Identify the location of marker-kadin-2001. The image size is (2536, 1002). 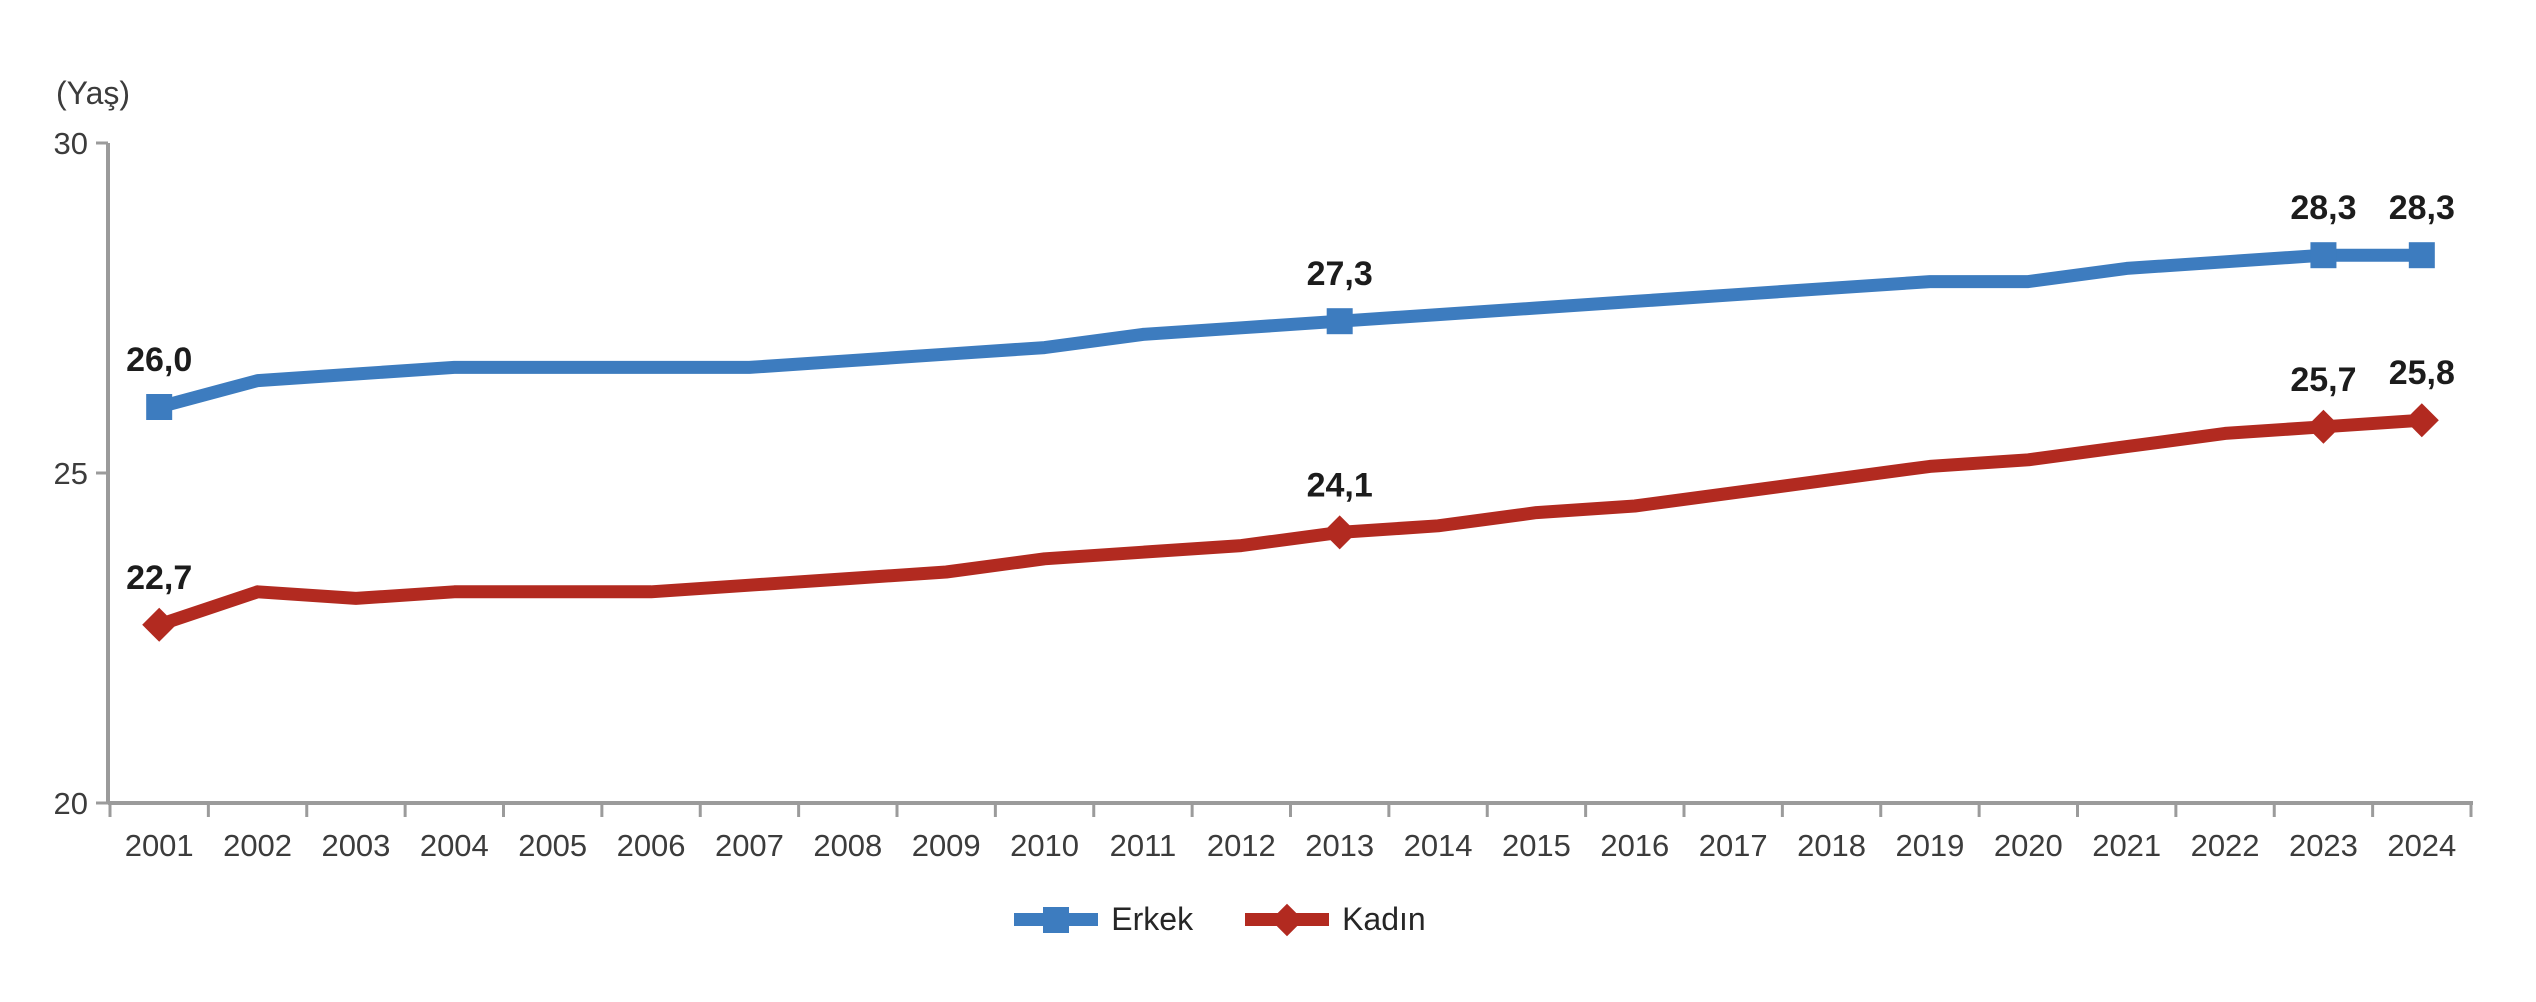
(159, 624).